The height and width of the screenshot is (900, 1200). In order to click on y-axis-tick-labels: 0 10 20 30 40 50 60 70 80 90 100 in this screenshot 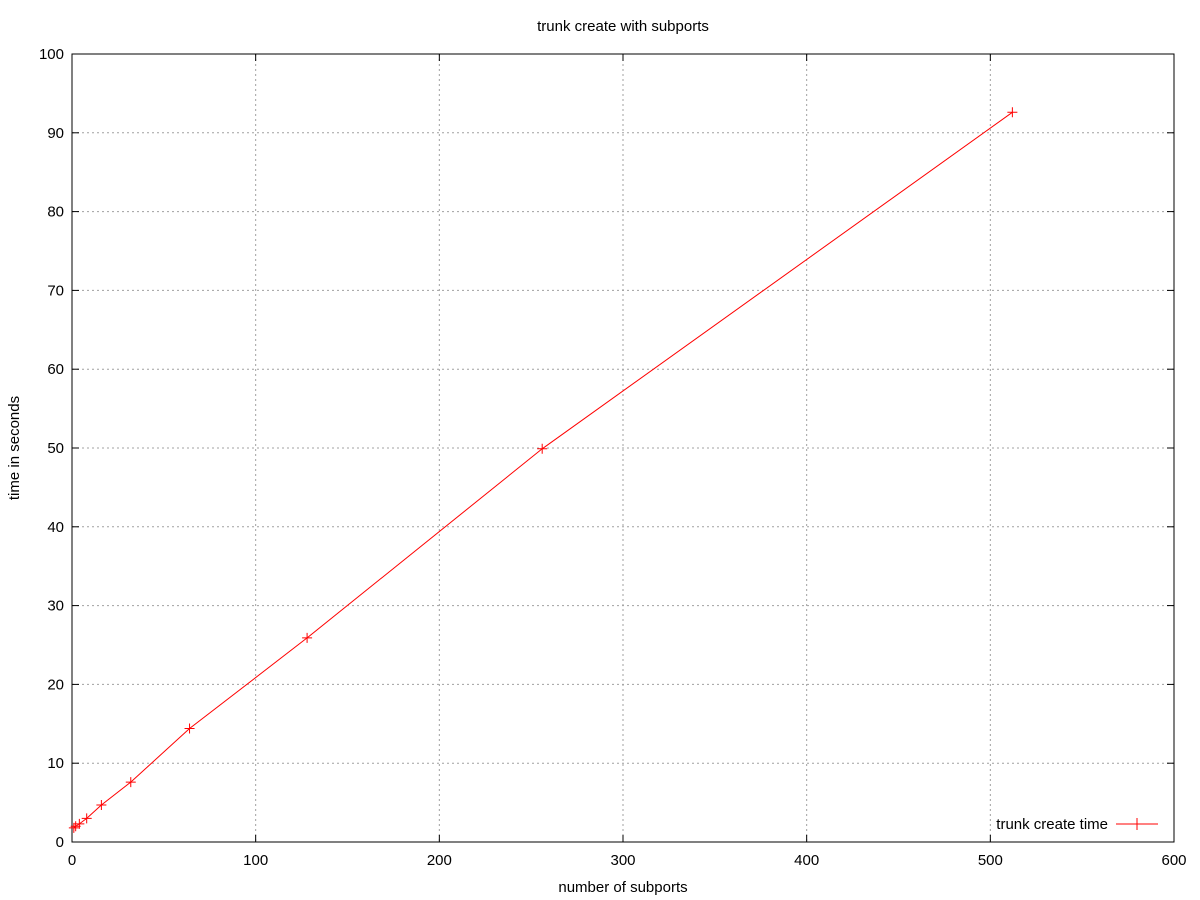, I will do `click(51, 448)`.